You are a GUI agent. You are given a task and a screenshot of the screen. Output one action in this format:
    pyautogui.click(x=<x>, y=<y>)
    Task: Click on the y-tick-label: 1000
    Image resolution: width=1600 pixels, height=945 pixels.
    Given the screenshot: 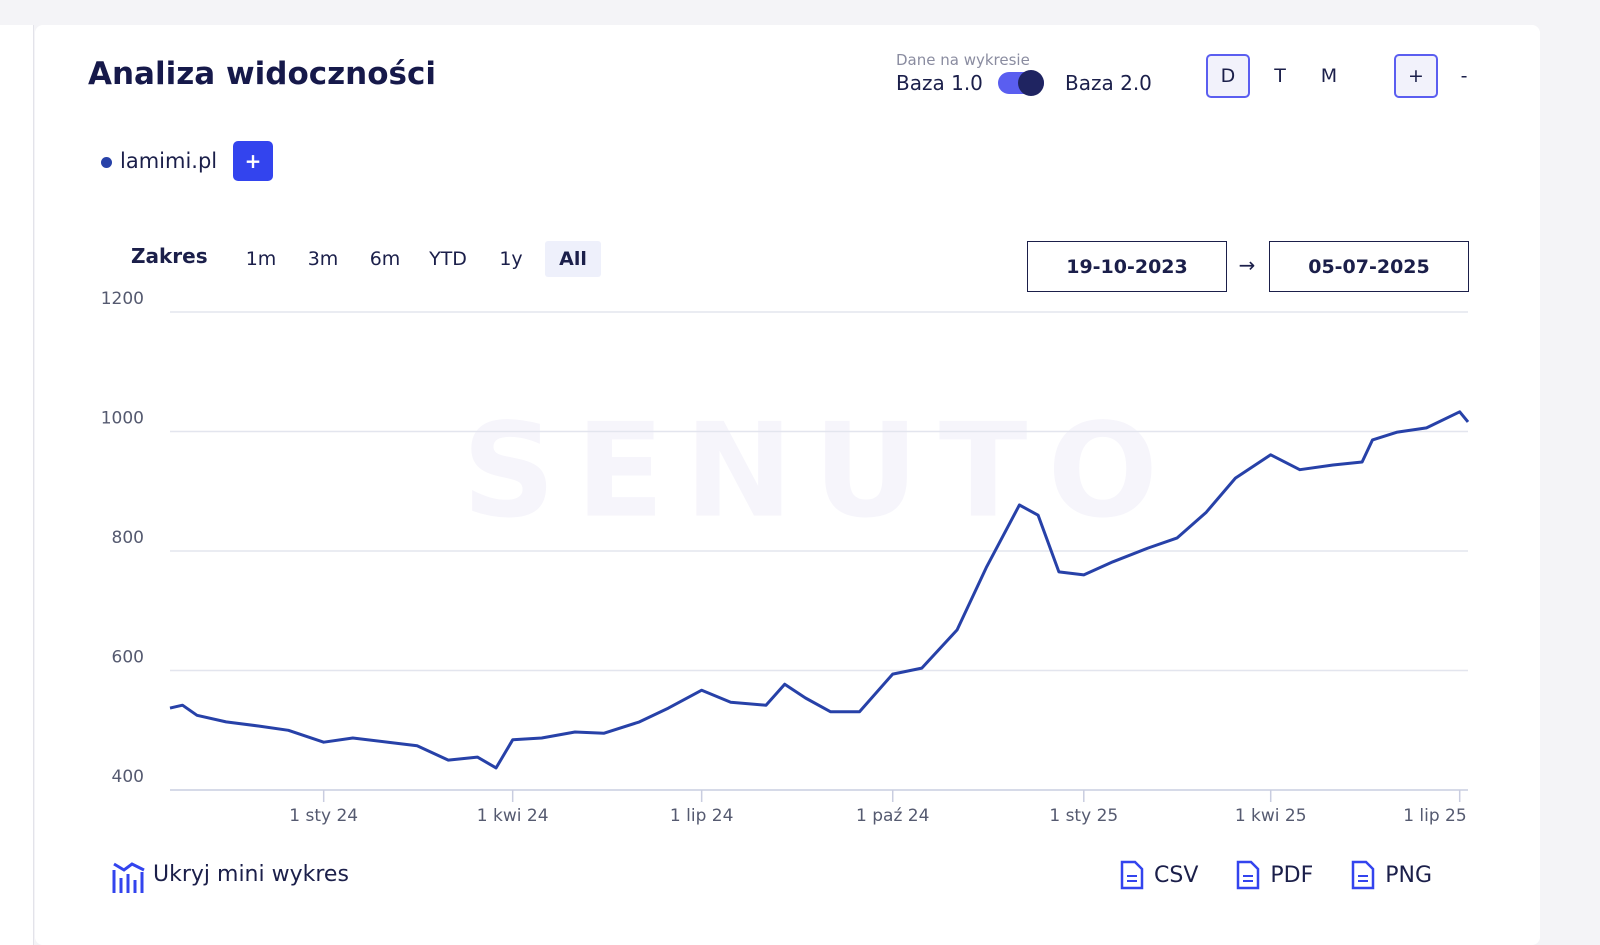 What is the action you would take?
    pyautogui.click(x=122, y=419)
    